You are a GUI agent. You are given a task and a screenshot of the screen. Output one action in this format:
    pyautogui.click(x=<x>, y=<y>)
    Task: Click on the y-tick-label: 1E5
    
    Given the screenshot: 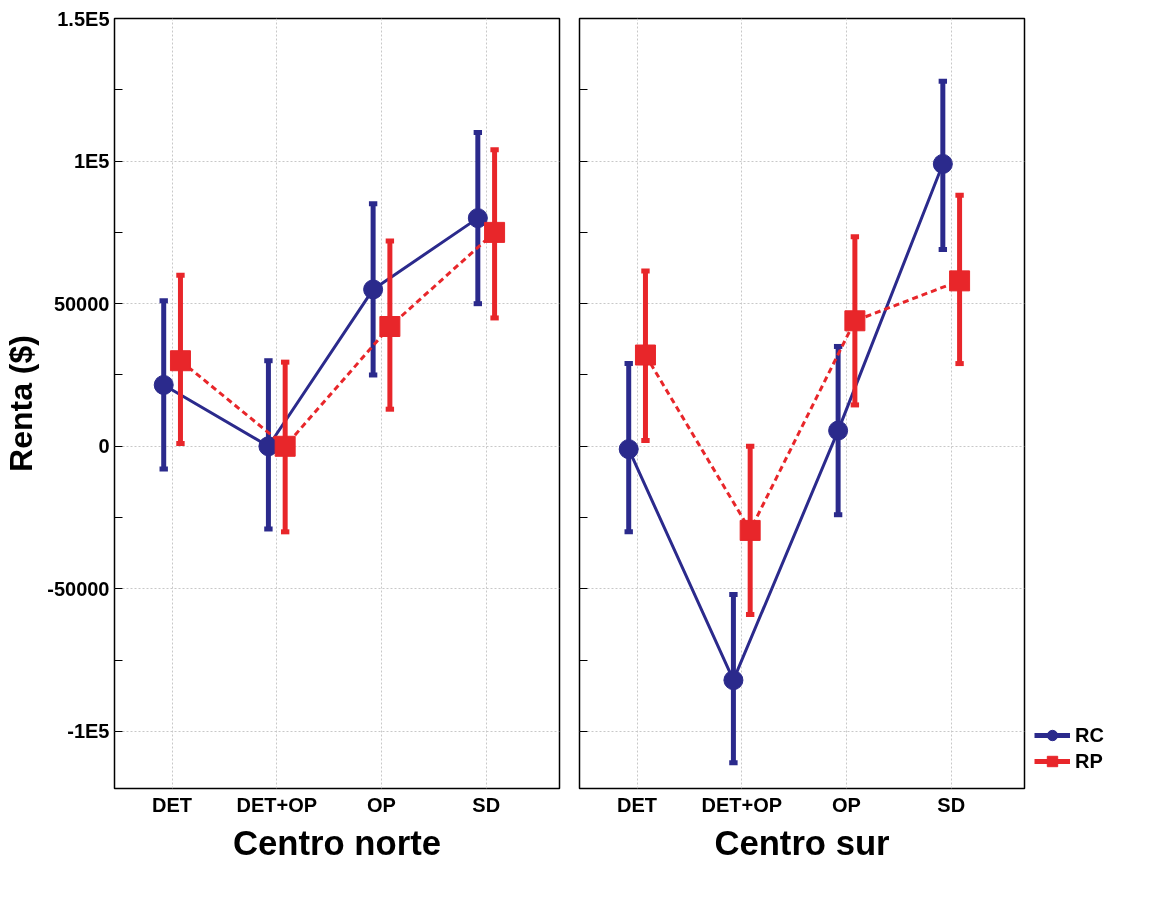 What is the action you would take?
    pyautogui.click(x=91, y=161)
    